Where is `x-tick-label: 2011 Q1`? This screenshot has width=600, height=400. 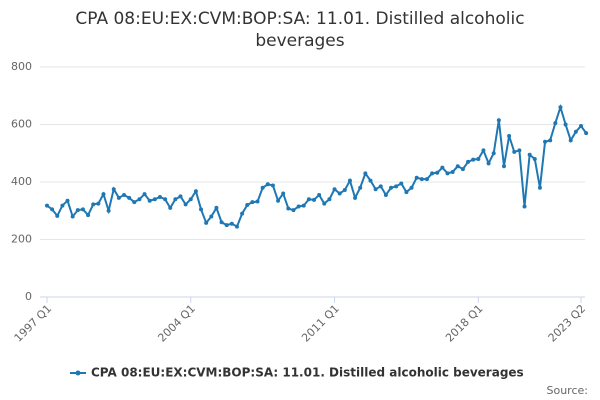
x-tick-label: 2011 Q1 is located at coordinates (320, 323).